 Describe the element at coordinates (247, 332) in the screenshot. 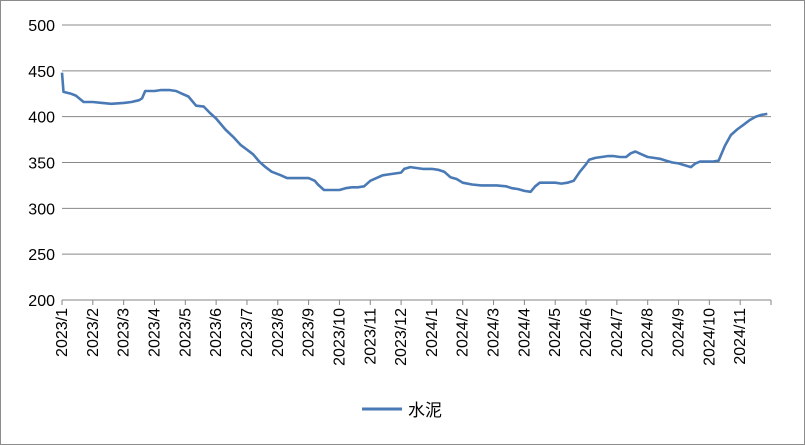

I see `x-tick-label: 2023/7` at that location.